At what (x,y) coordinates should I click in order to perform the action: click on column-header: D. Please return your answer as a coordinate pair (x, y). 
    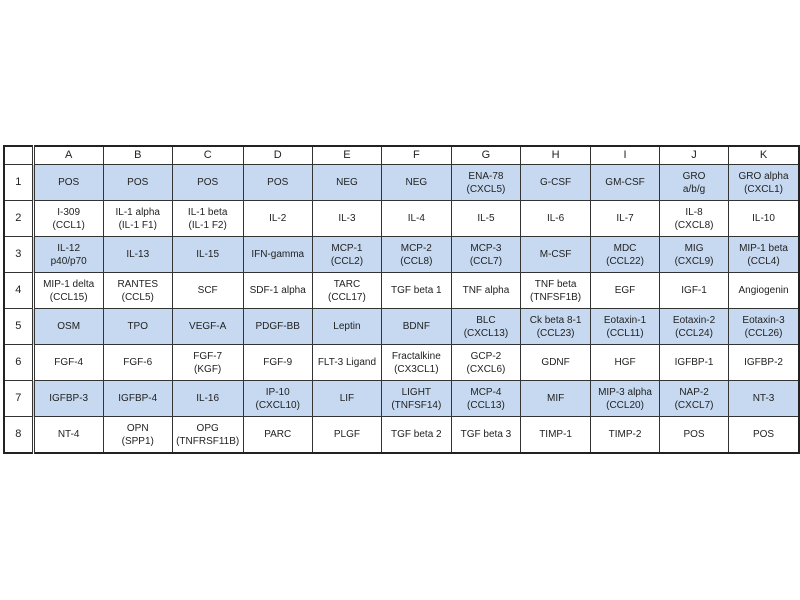
    Looking at the image, I should click on (277, 155).